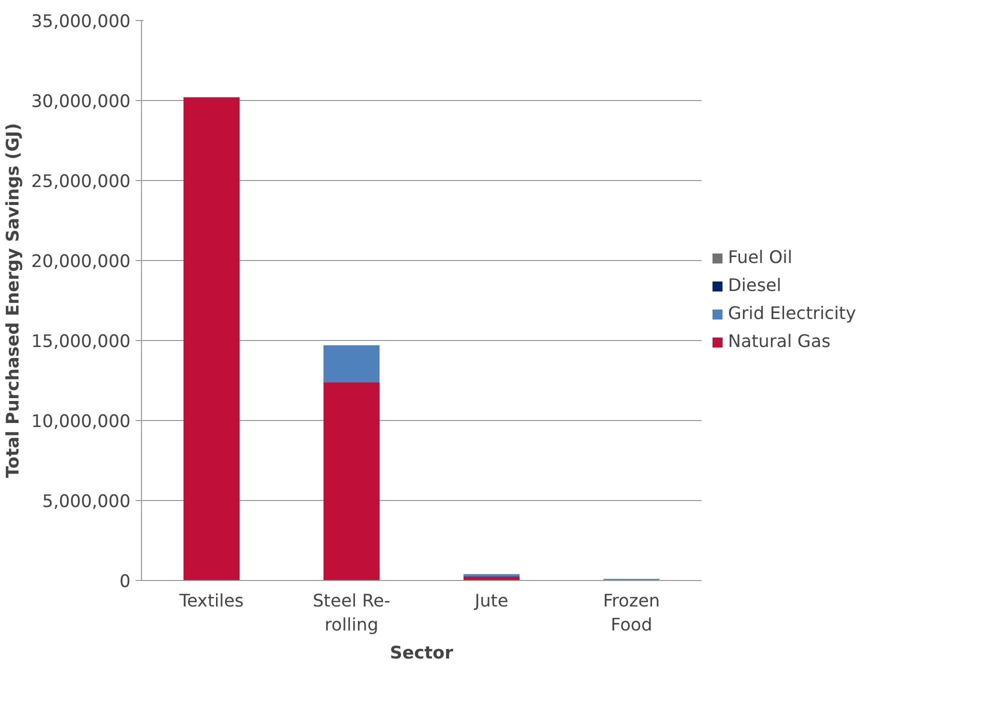 The image size is (999, 727). I want to click on legend-label: Grid Electricity, so click(792, 314).